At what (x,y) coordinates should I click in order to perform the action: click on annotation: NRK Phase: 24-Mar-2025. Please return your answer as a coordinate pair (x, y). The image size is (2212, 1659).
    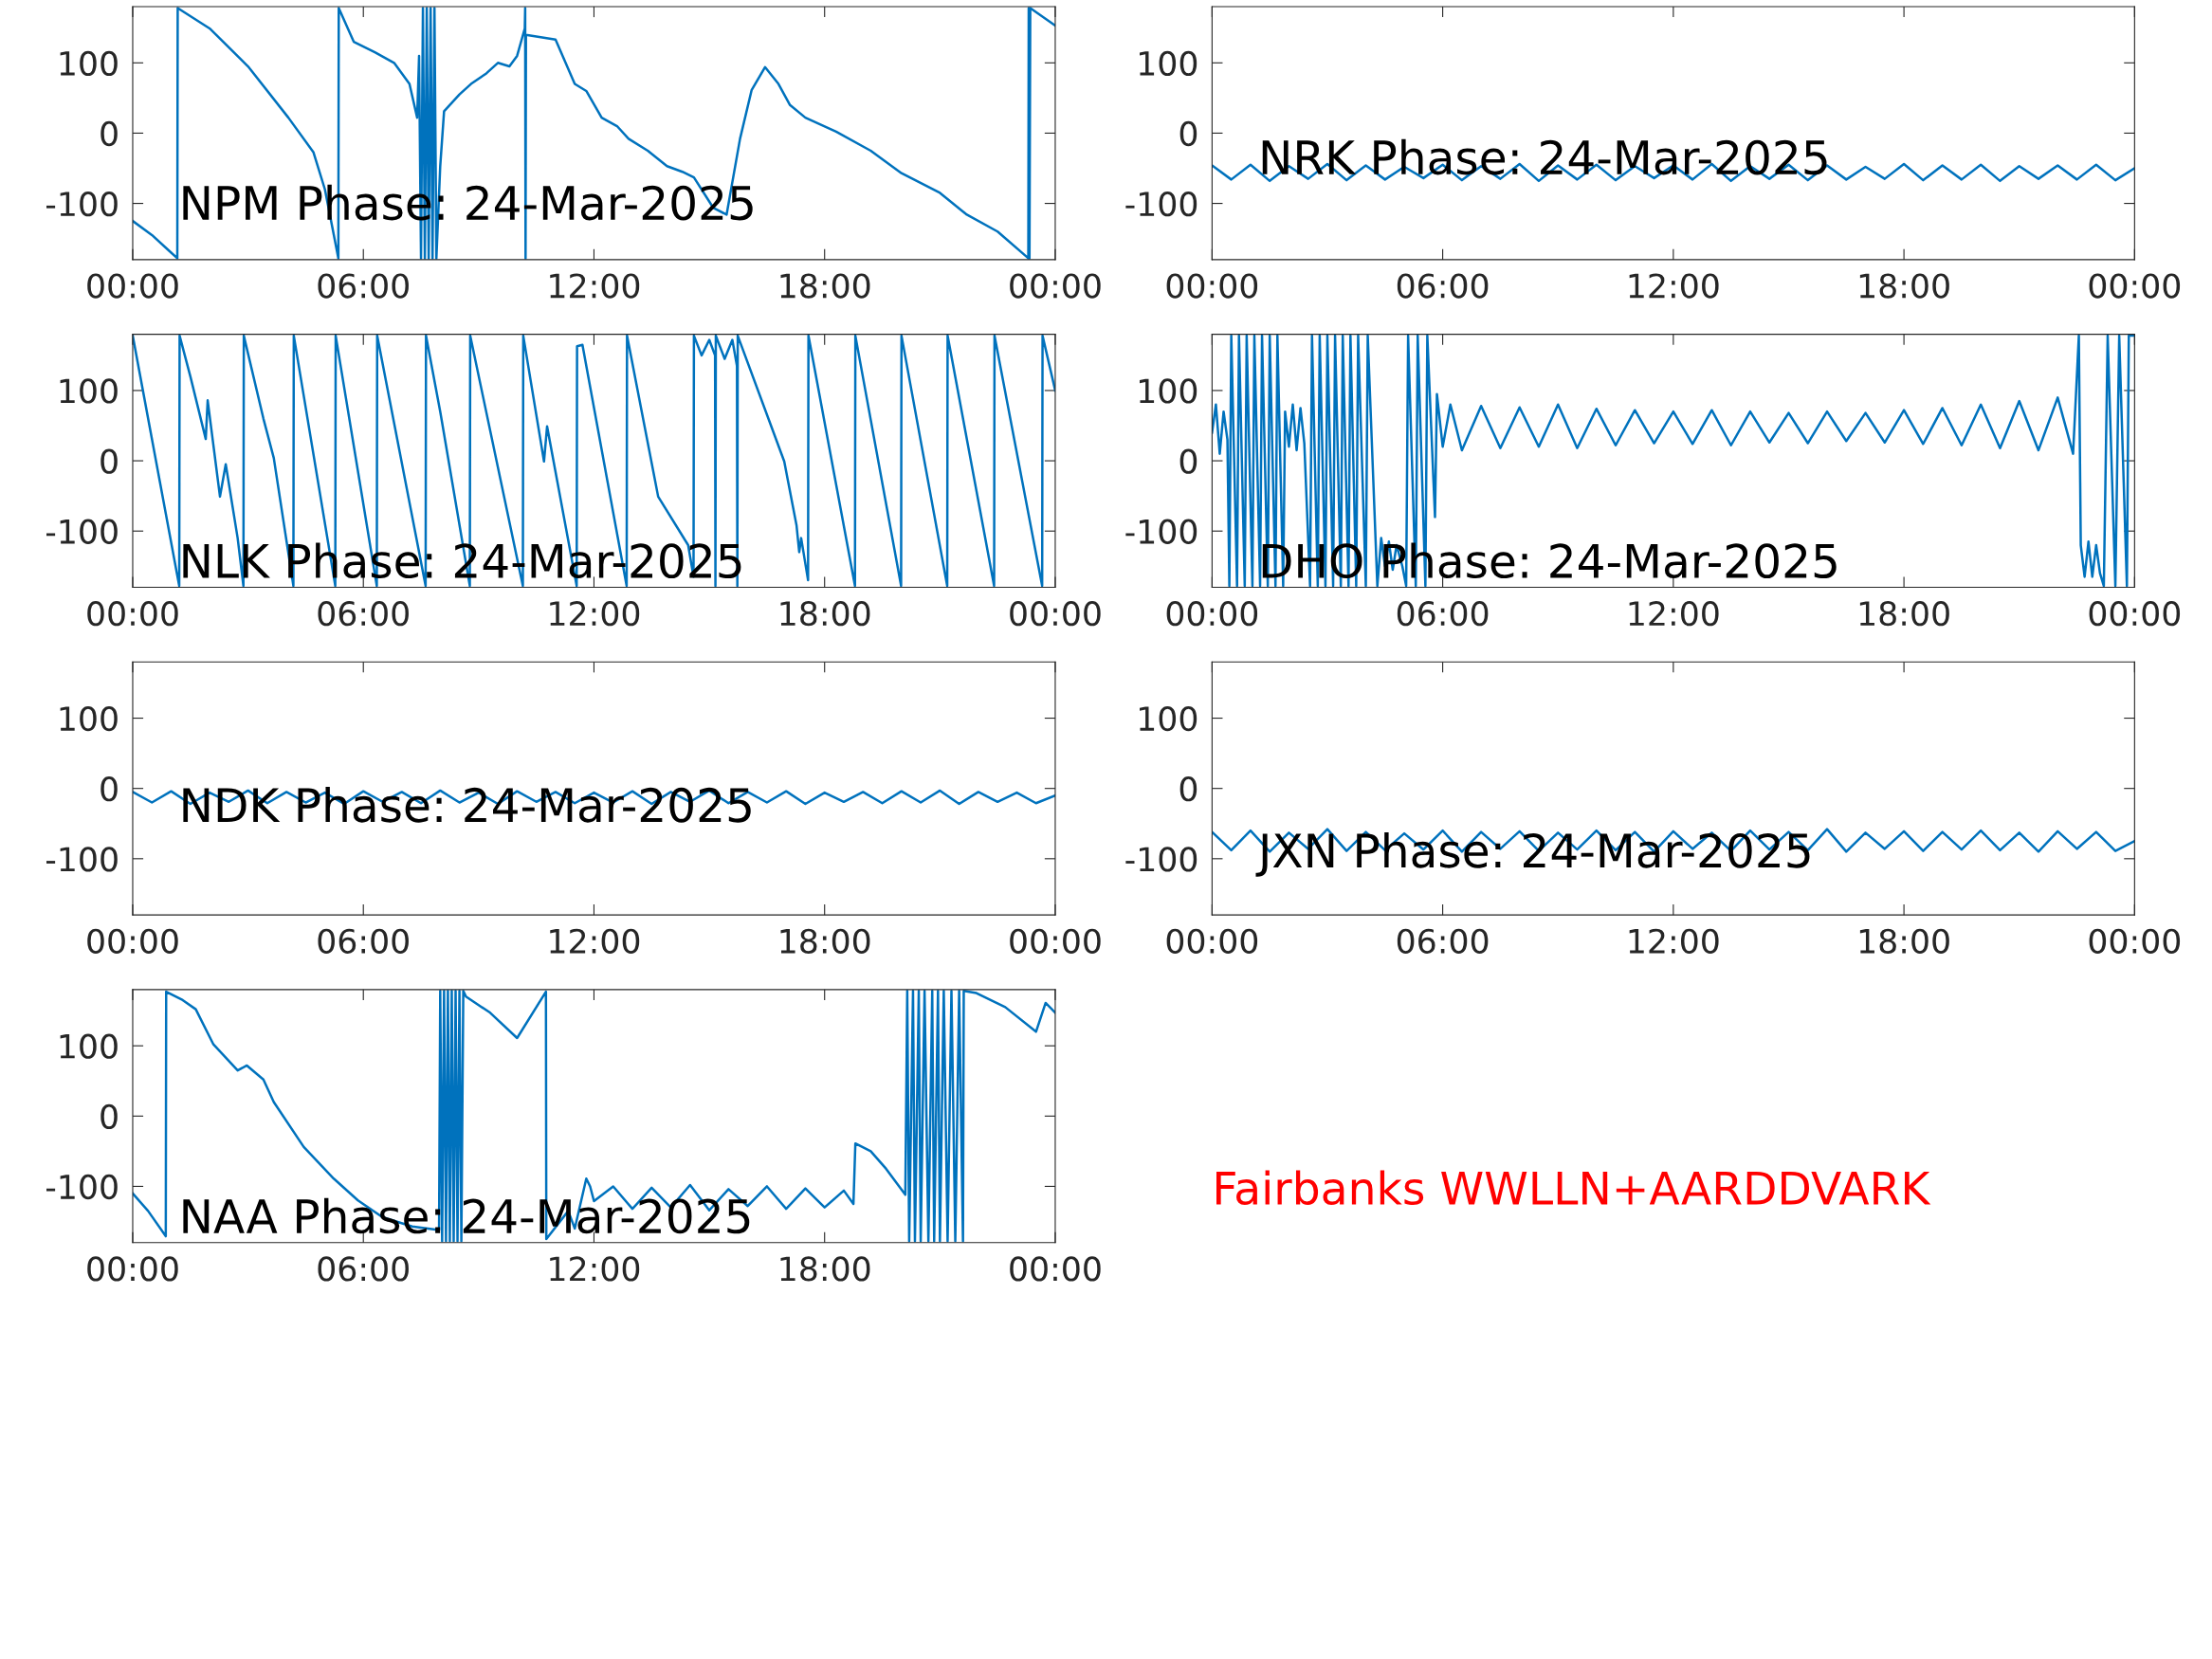
    Looking at the image, I should click on (1544, 156).